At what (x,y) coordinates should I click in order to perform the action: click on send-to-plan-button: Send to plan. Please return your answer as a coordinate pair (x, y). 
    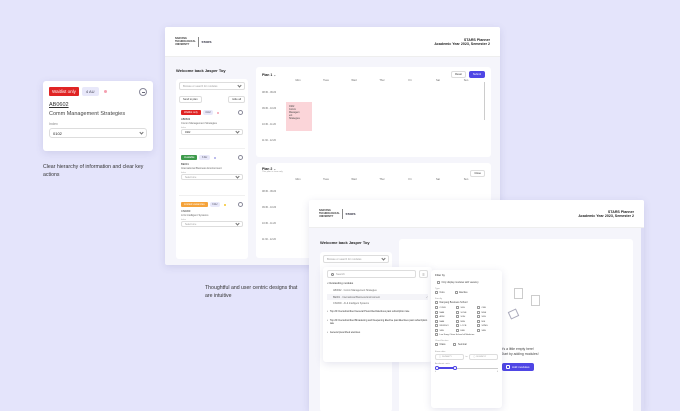
    Looking at the image, I should click on (190, 99).